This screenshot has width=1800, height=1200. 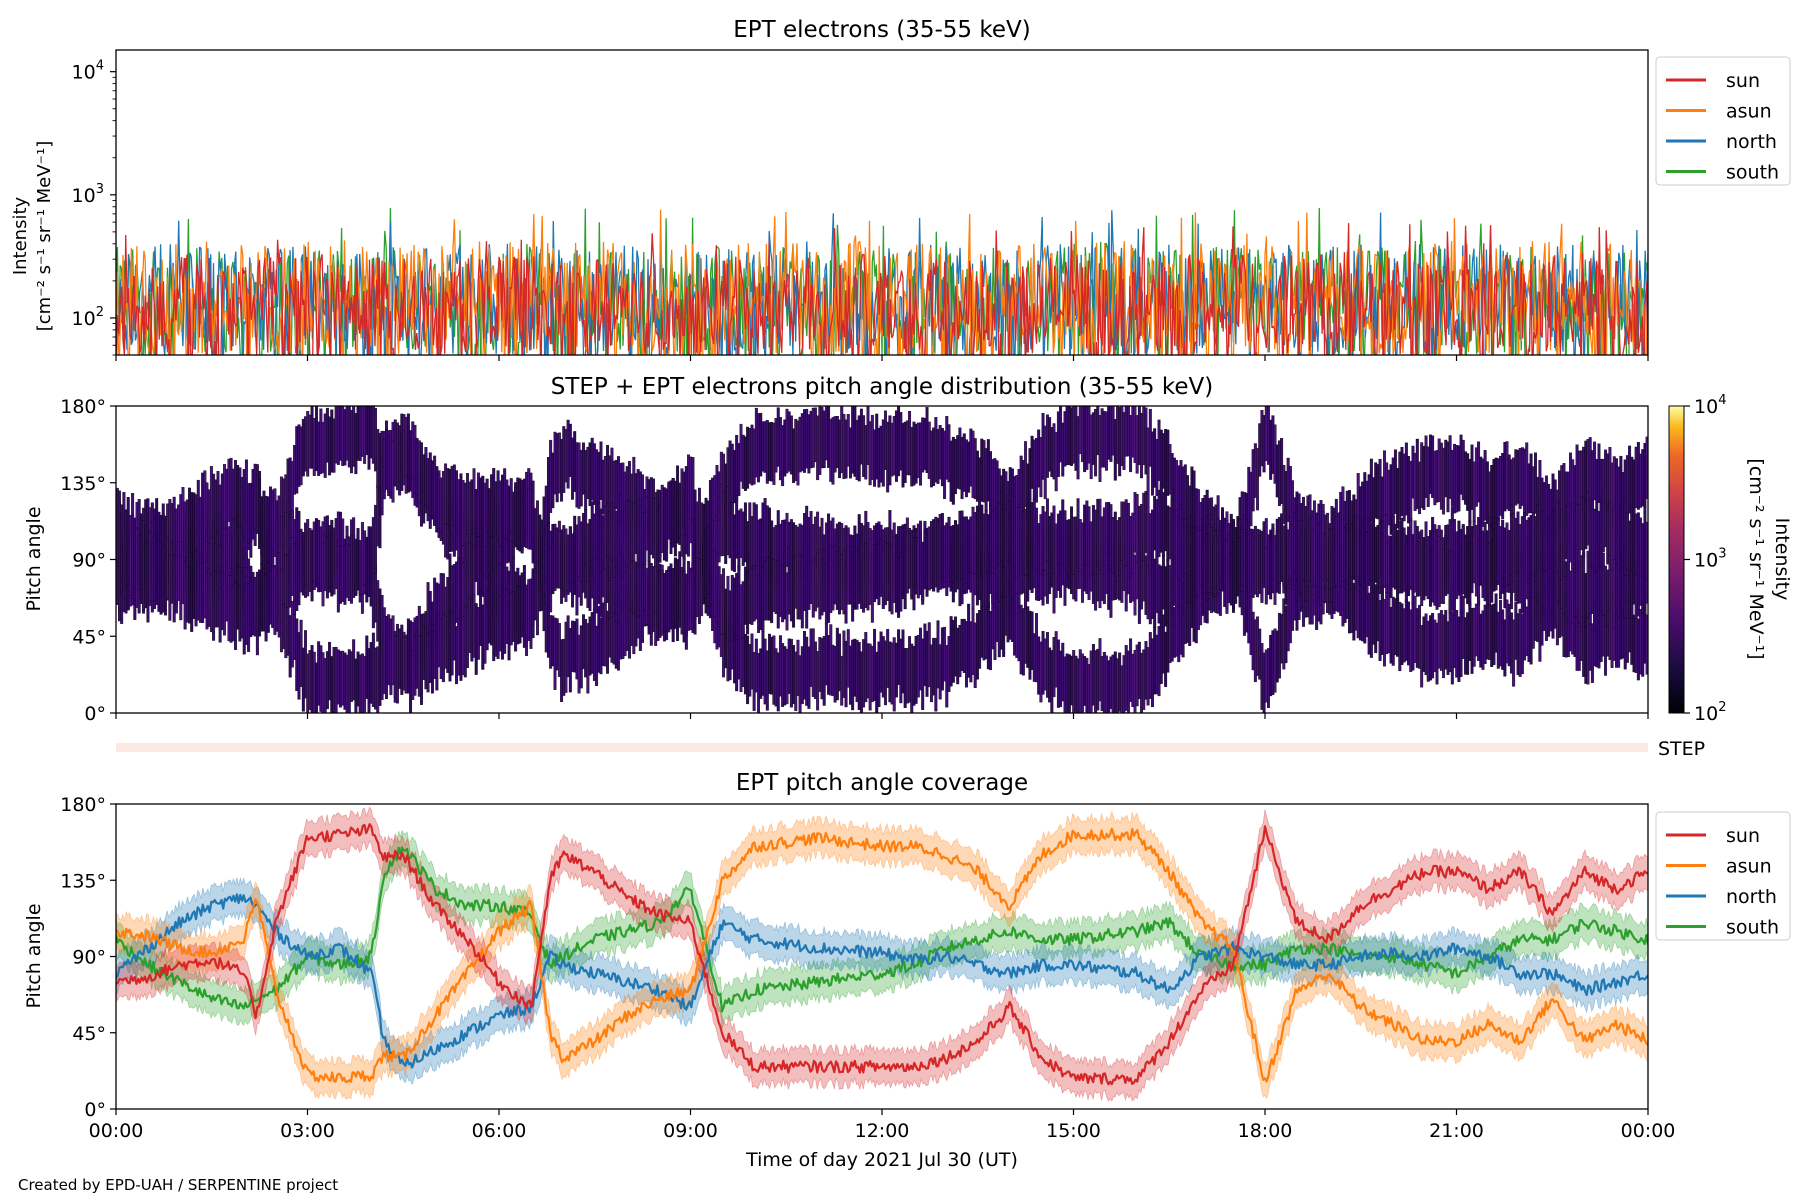 I want to click on x-tick-label: 03:00, so click(x=307, y=1131).